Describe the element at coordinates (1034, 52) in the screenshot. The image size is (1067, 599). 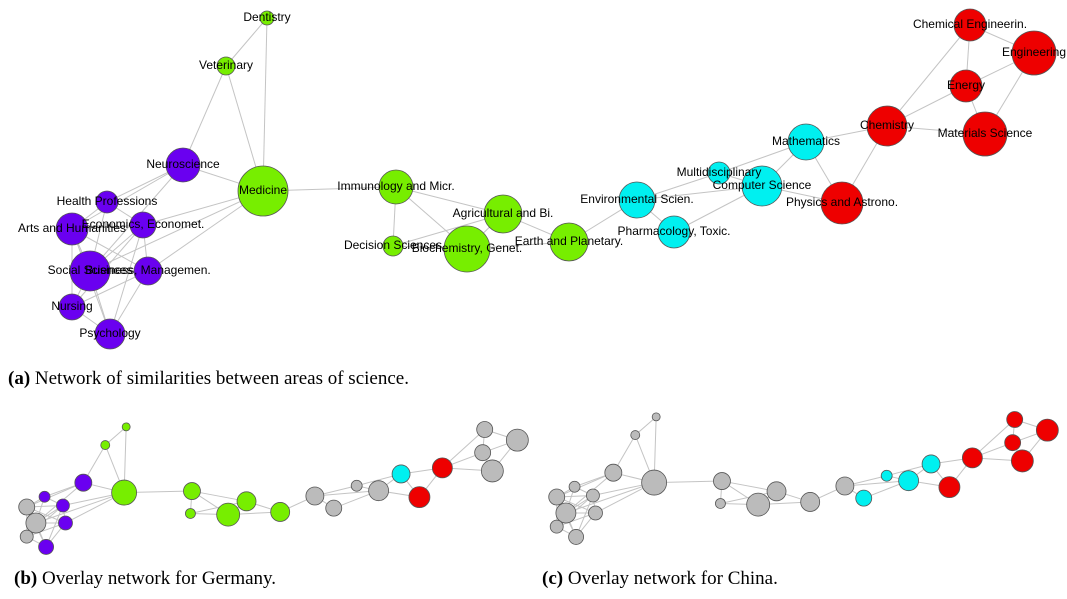
I see `node-label: Engineering` at that location.